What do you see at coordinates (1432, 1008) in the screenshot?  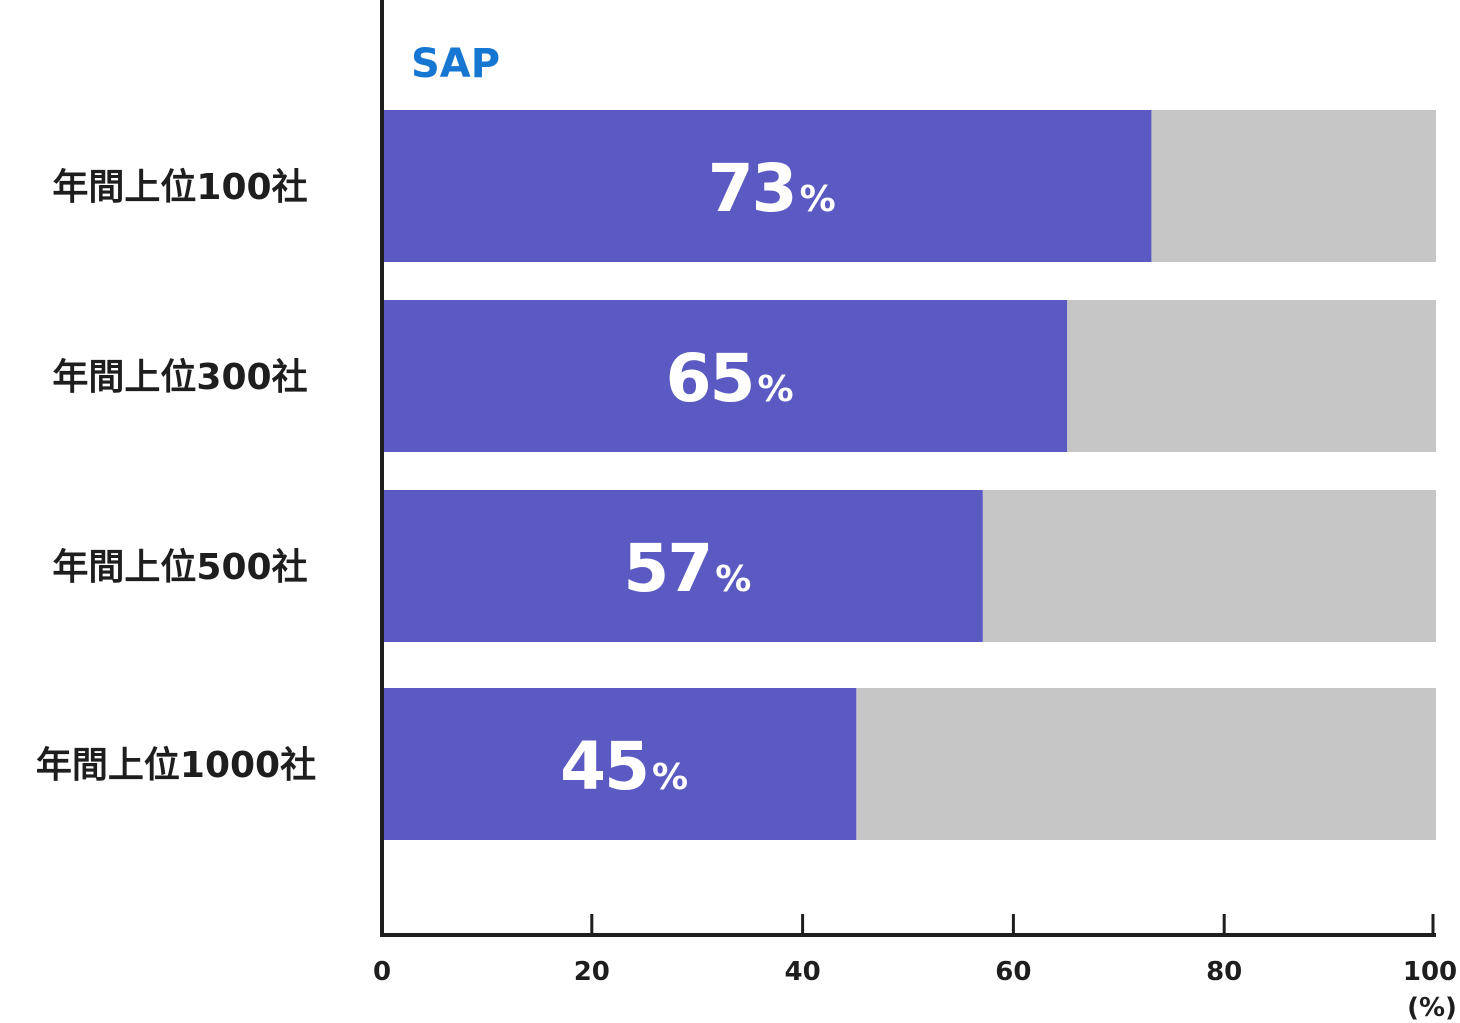 I see `x-axis-unit-label: (%)` at bounding box center [1432, 1008].